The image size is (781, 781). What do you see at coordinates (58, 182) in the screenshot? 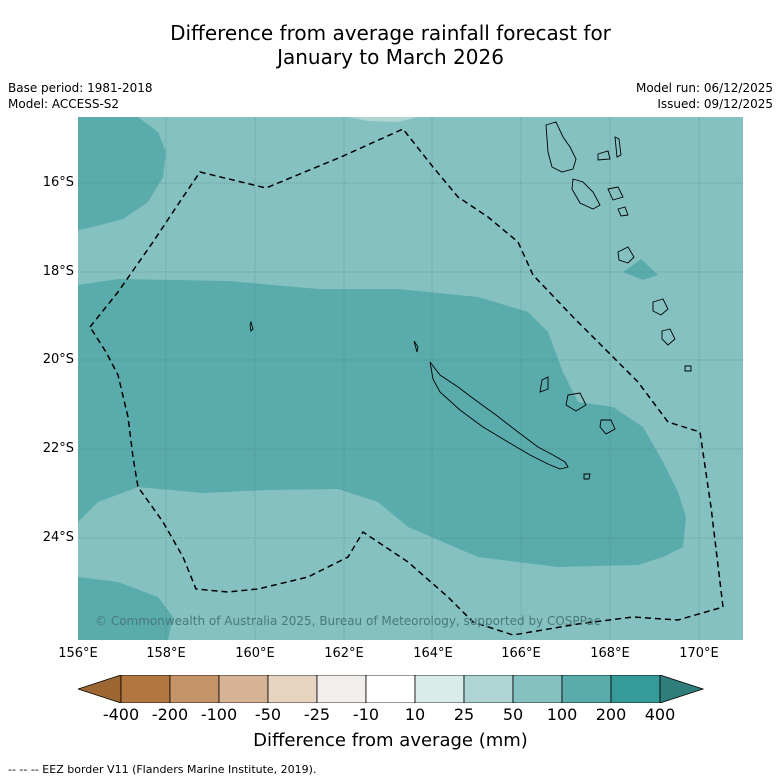
I see `lat-label-16s: 16°S` at bounding box center [58, 182].